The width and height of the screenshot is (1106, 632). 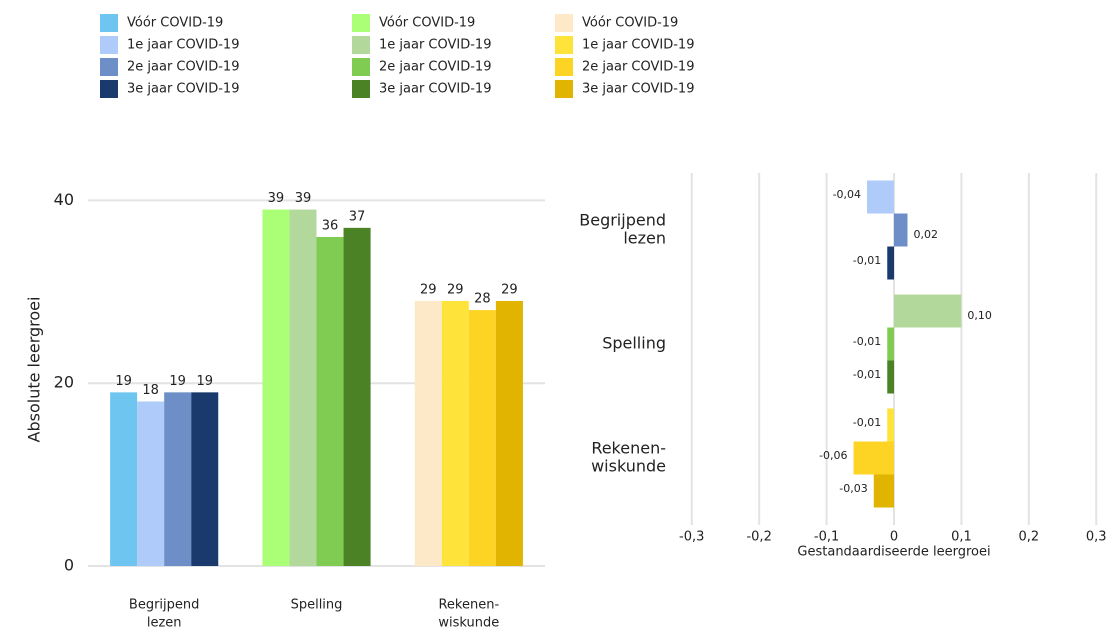 I want to click on bar-value-label: 28, so click(x=482, y=299).